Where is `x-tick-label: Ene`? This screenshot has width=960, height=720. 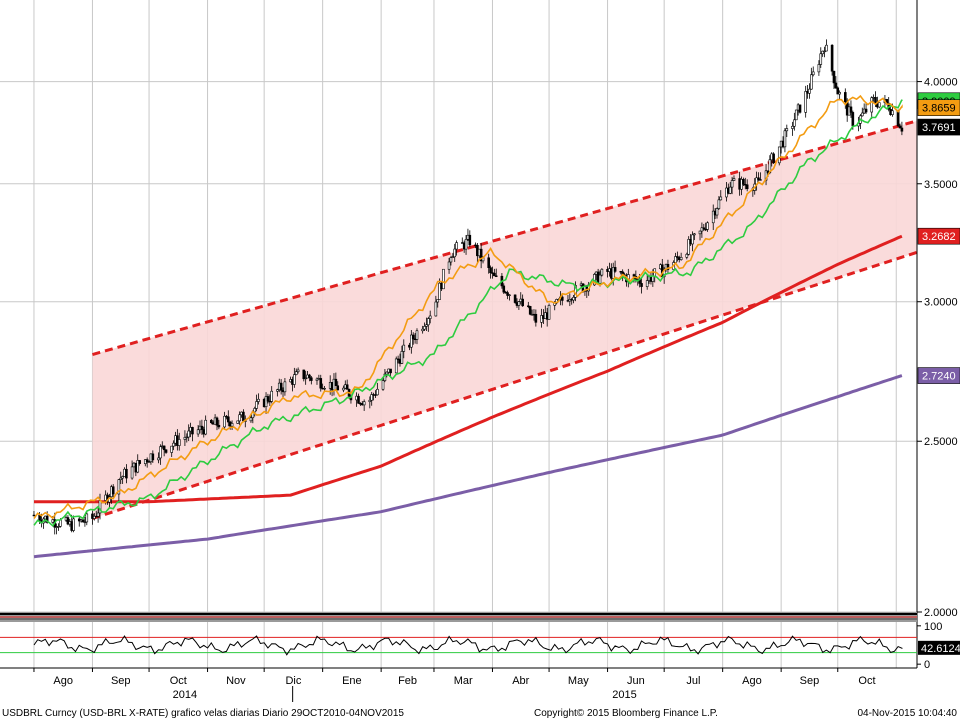
x-tick-label: Ene is located at coordinates (352, 681).